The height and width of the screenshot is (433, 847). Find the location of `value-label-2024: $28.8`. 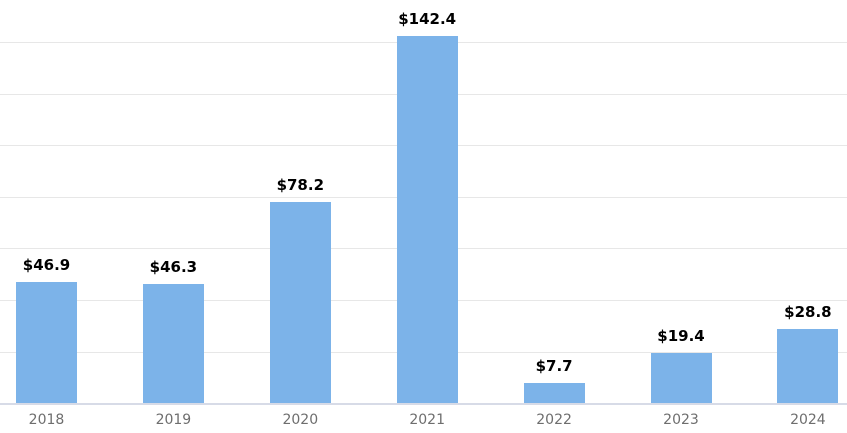

value-label-2024: $28.8 is located at coordinates (808, 311).